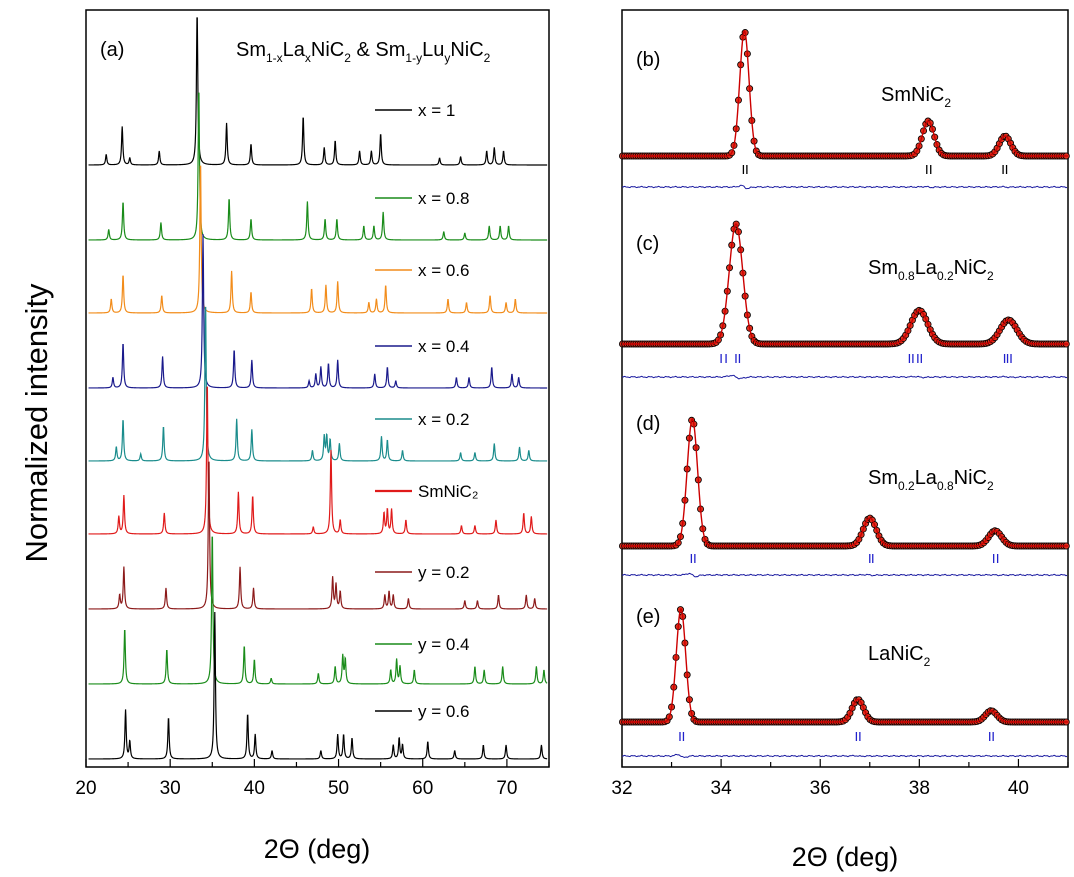  Describe the element at coordinates (845, 857) in the screenshot. I see `panel-right-x-title: 2Θ (deg)` at that location.